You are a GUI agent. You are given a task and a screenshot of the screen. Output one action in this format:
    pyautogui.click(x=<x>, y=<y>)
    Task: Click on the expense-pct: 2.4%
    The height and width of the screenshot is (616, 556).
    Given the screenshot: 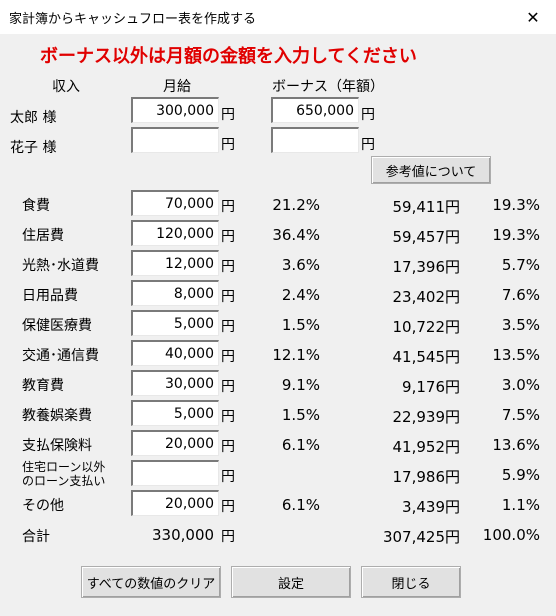 What is the action you would take?
    pyautogui.click(x=300, y=295)
    